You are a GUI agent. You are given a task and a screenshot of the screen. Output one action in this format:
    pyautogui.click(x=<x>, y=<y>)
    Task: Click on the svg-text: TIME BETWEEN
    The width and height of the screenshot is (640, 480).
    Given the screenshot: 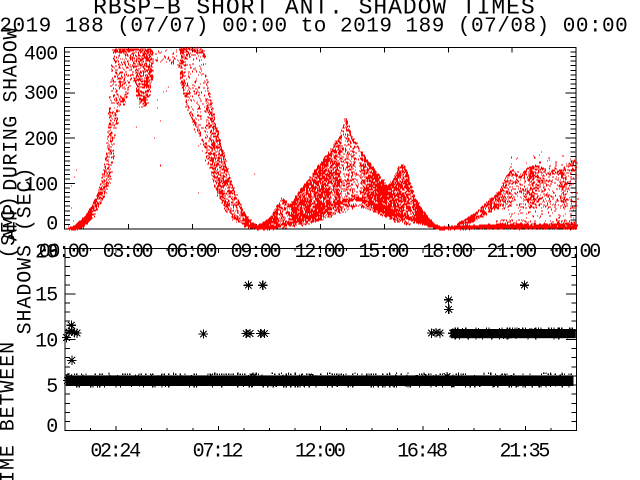 What is the action you would take?
    pyautogui.click(x=10, y=410)
    